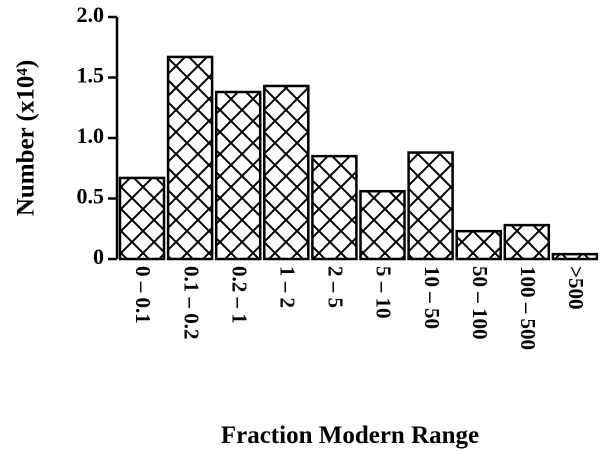 This screenshot has width=600, height=451. Describe the element at coordinates (480, 303) in the screenshot. I see `x-tick-label: 50 – 100` at that location.